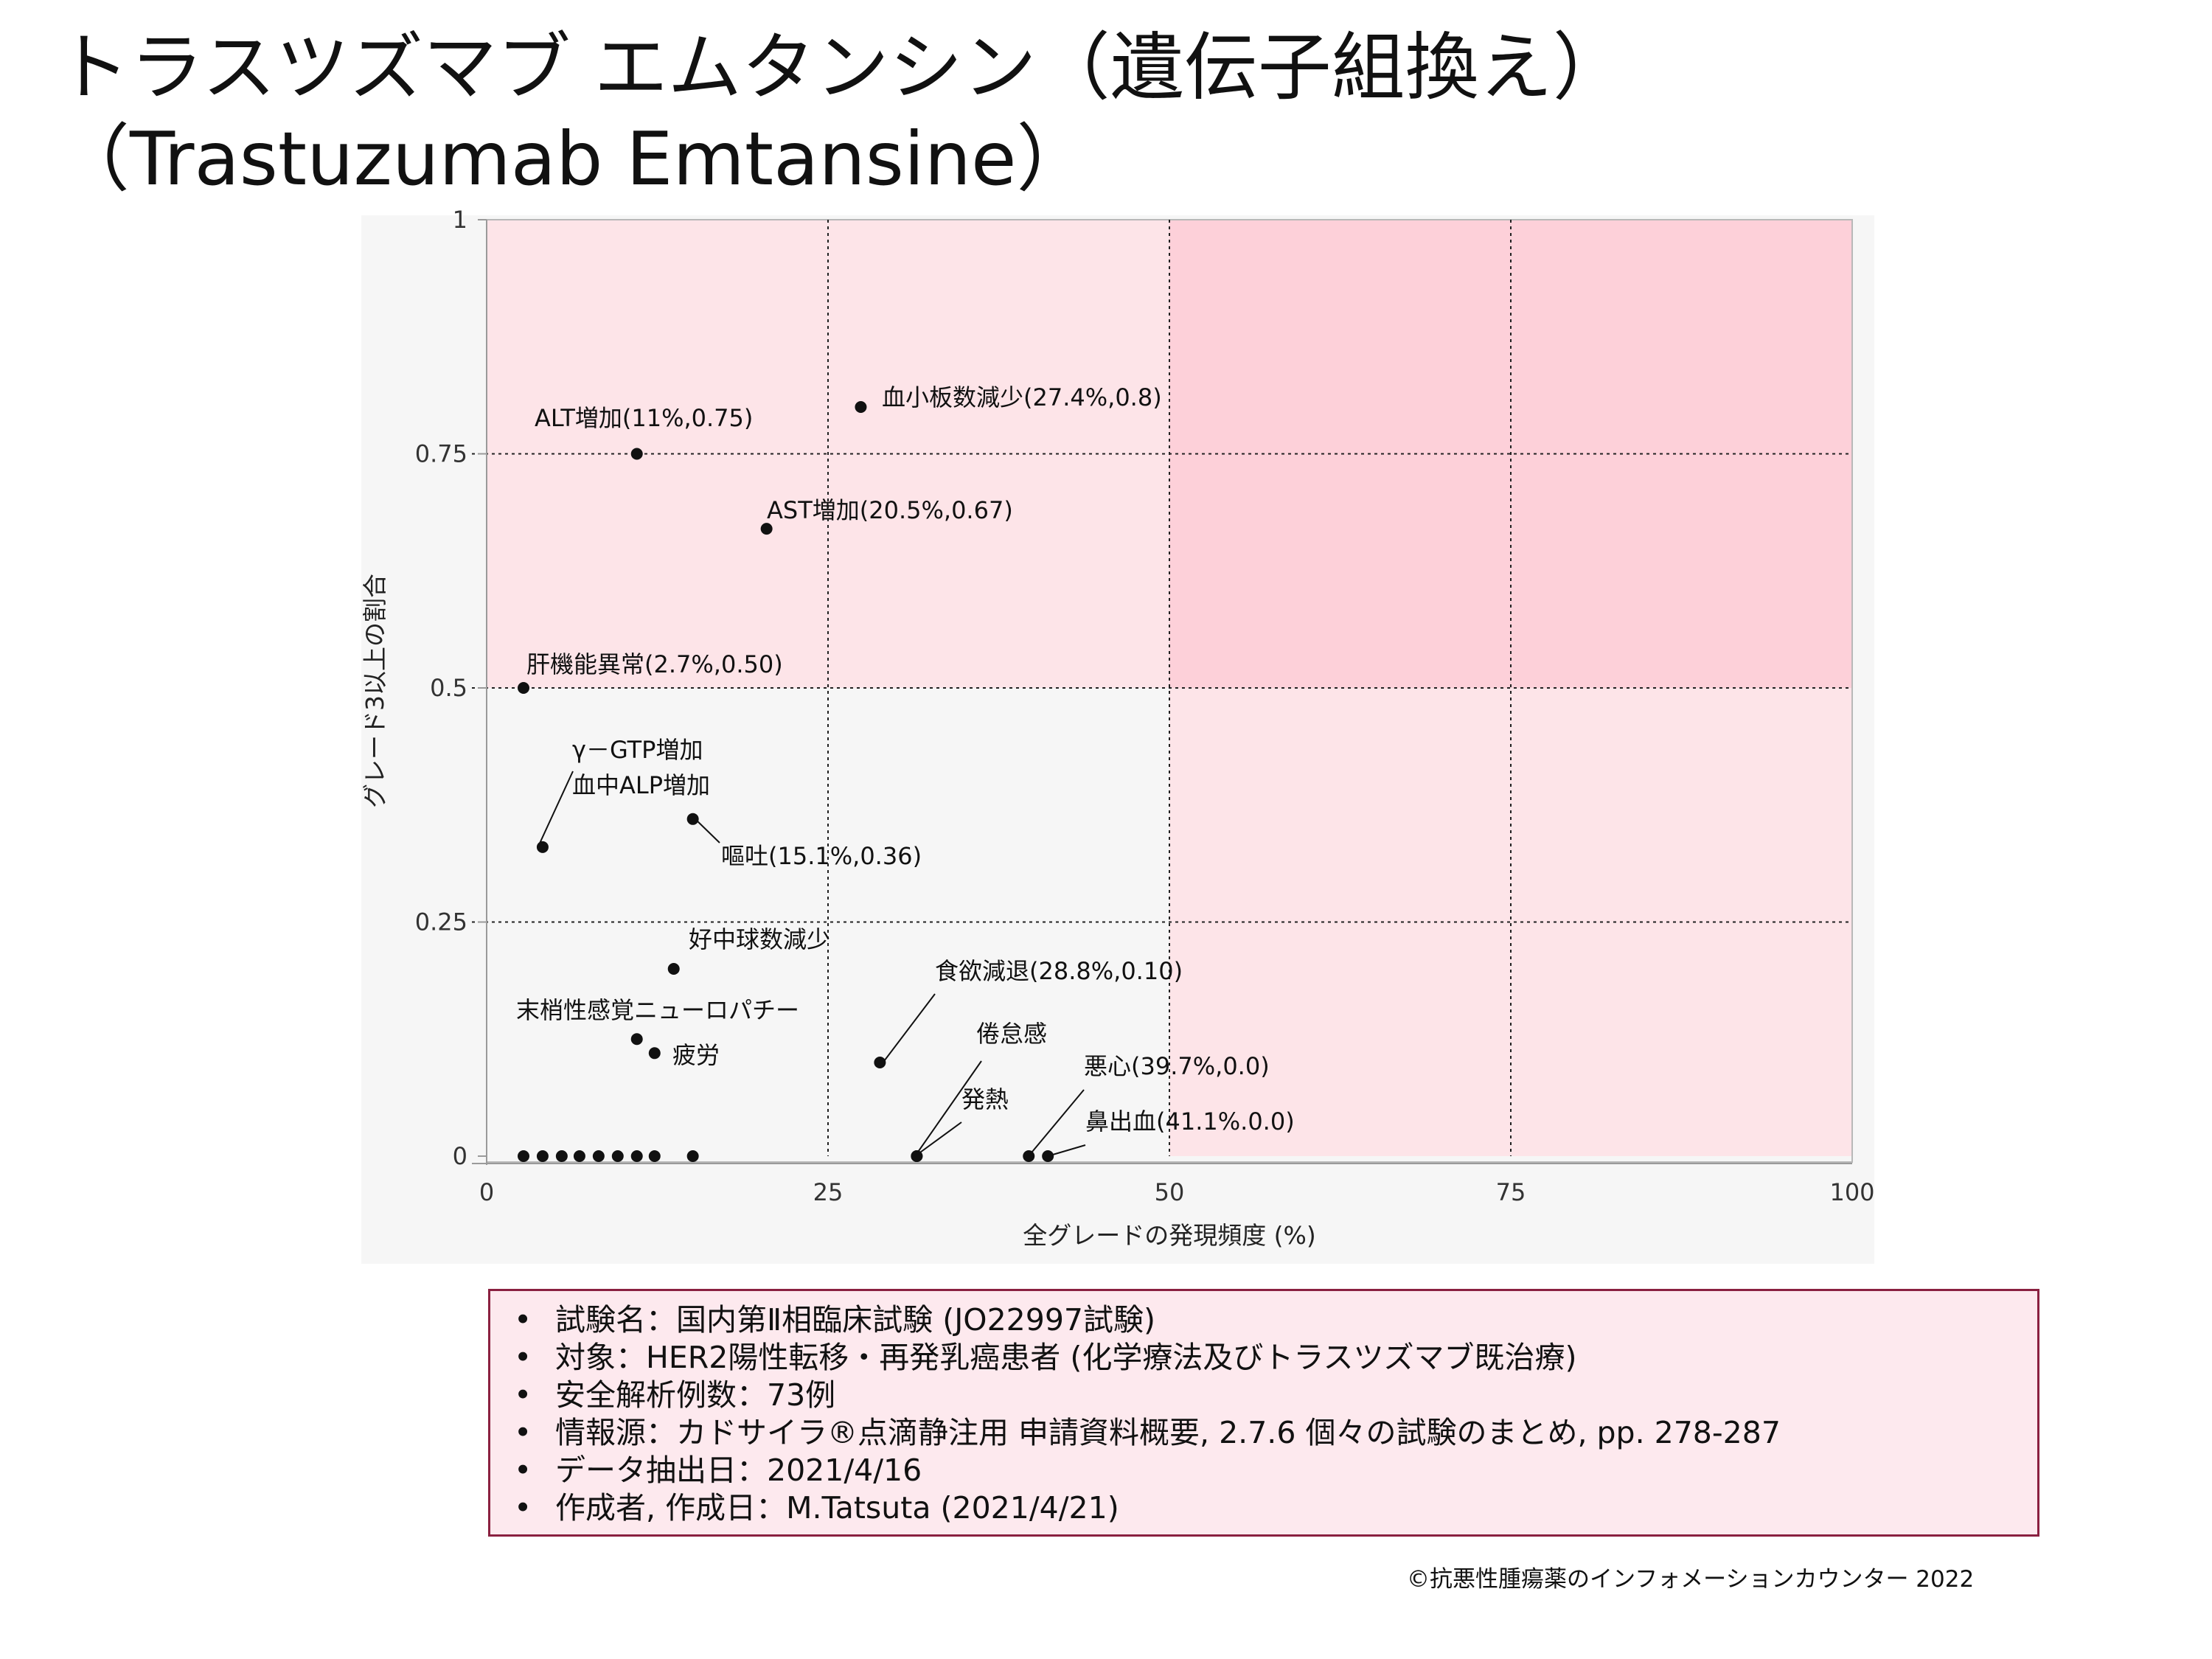  What do you see at coordinates (890, 510) in the screenshot?
I see `point-label: AST増加(20.5%,0.67)` at bounding box center [890, 510].